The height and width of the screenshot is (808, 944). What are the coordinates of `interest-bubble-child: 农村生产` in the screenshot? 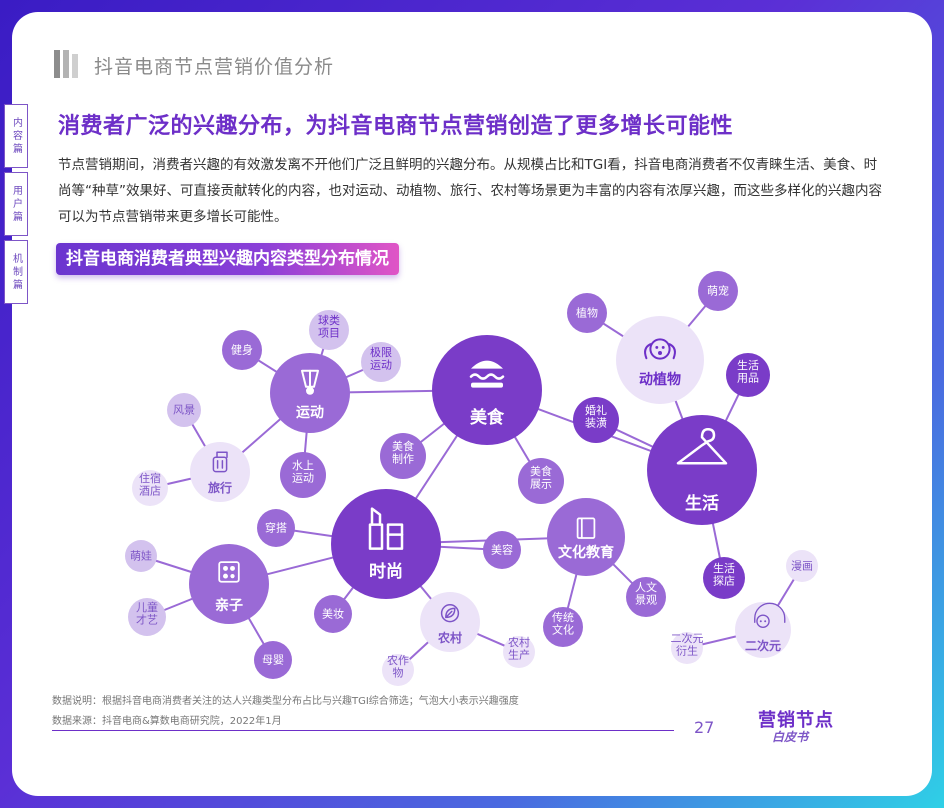 It's located at (519, 651).